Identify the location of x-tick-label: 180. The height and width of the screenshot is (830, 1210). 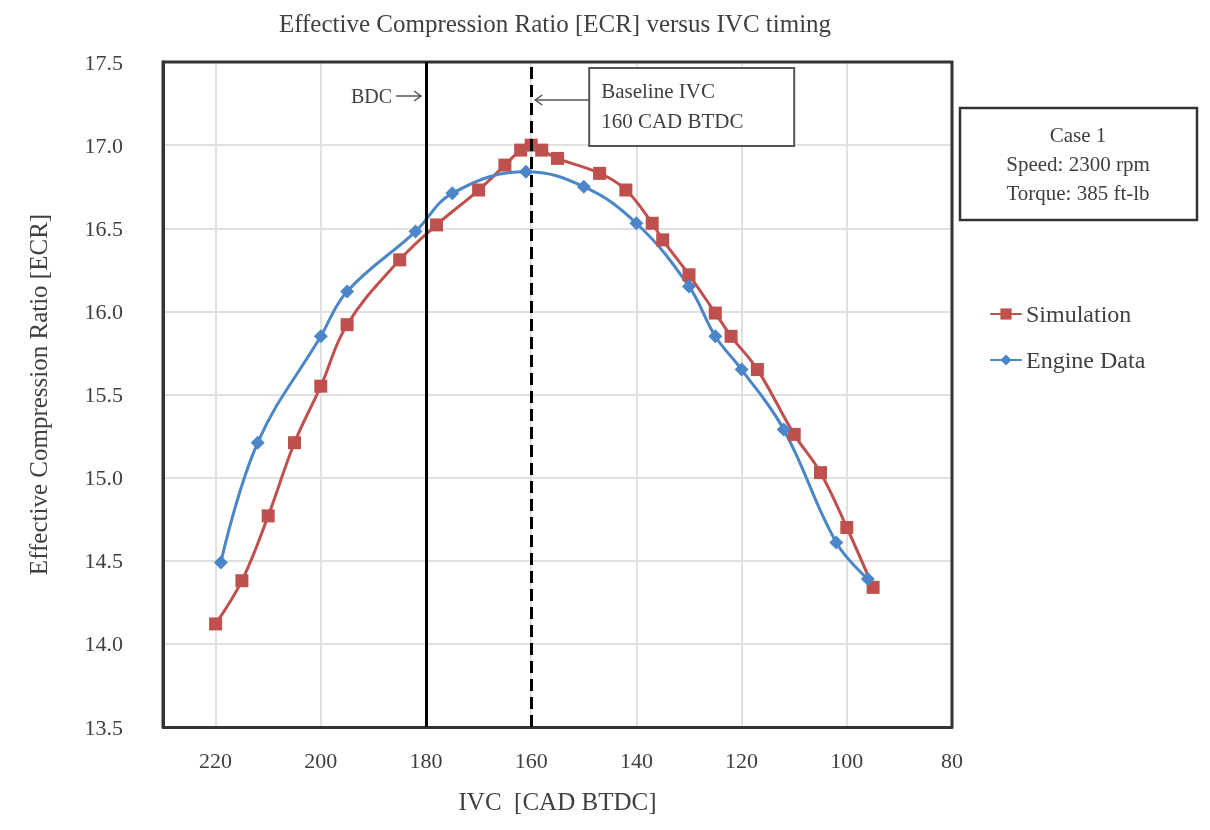
(426, 760).